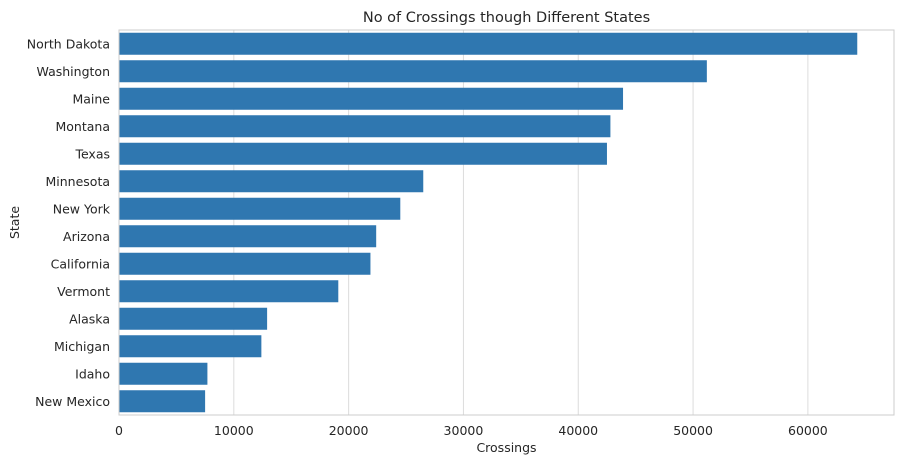 This screenshot has height=464, width=904. Describe the element at coordinates (349, 430) in the screenshot. I see `x-tick-label: 20000` at that location.